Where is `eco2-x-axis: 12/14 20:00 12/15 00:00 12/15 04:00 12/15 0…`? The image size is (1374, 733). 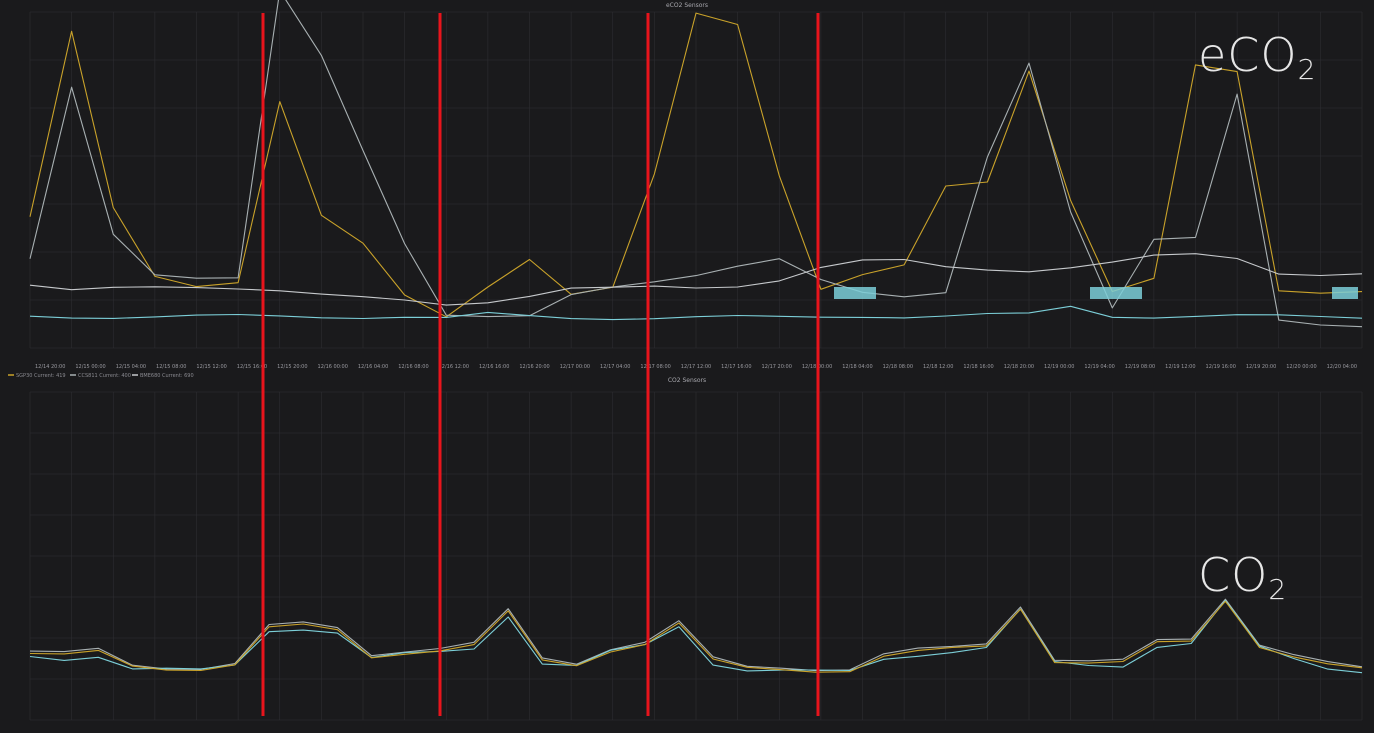 eco2-x-axis: 12/14 20:00 12/15 00:00 12/15 04:00 12/15 0… is located at coordinates (696, 367).